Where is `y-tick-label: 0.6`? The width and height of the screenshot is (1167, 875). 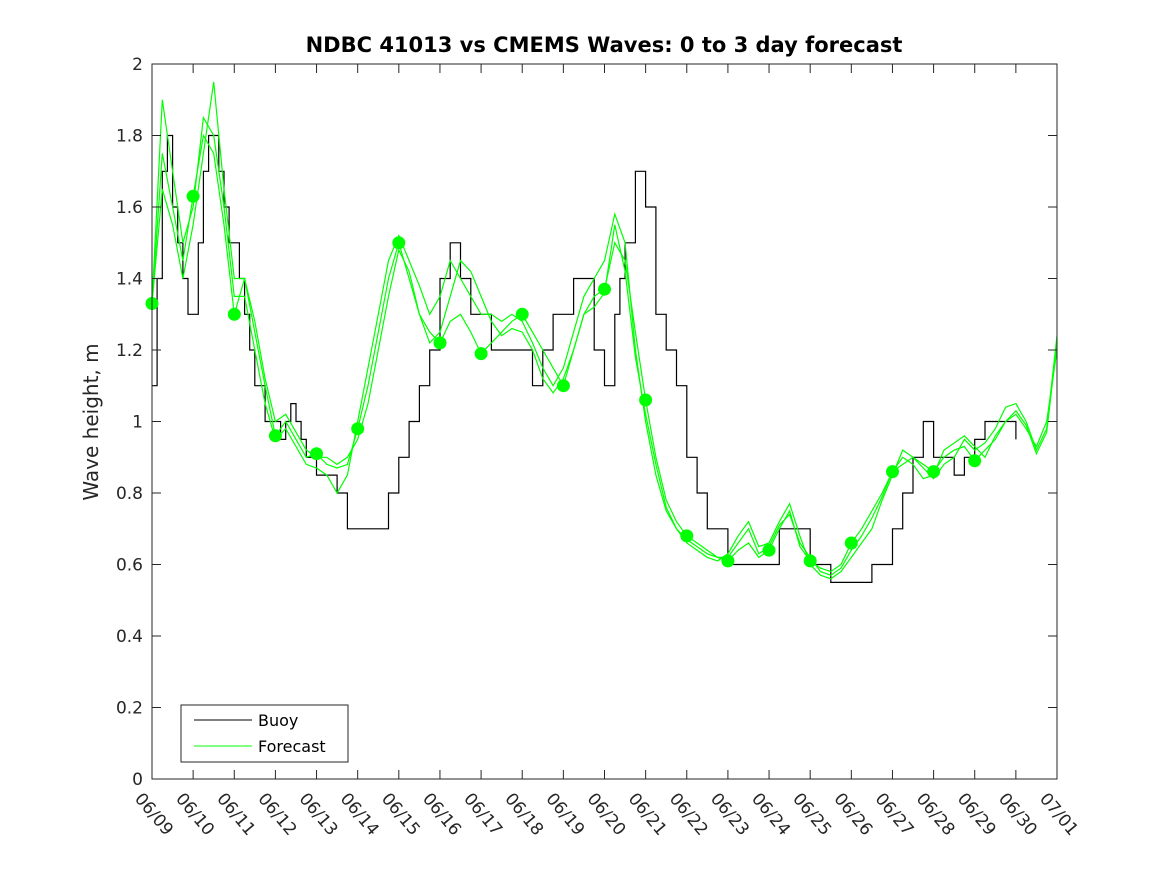 y-tick-label: 0.6 is located at coordinates (129, 566).